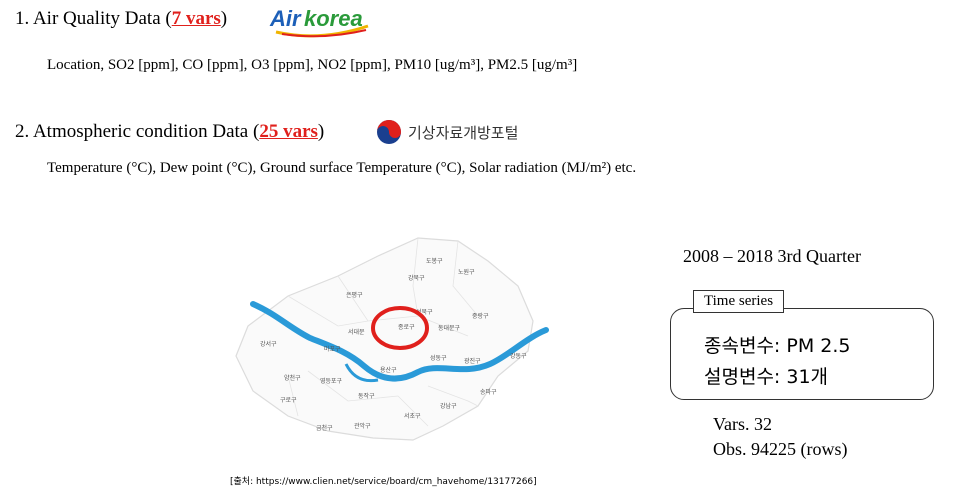 The width and height of the screenshot is (953, 496). I want to click on timeseries-tag: Time series, so click(739, 301).